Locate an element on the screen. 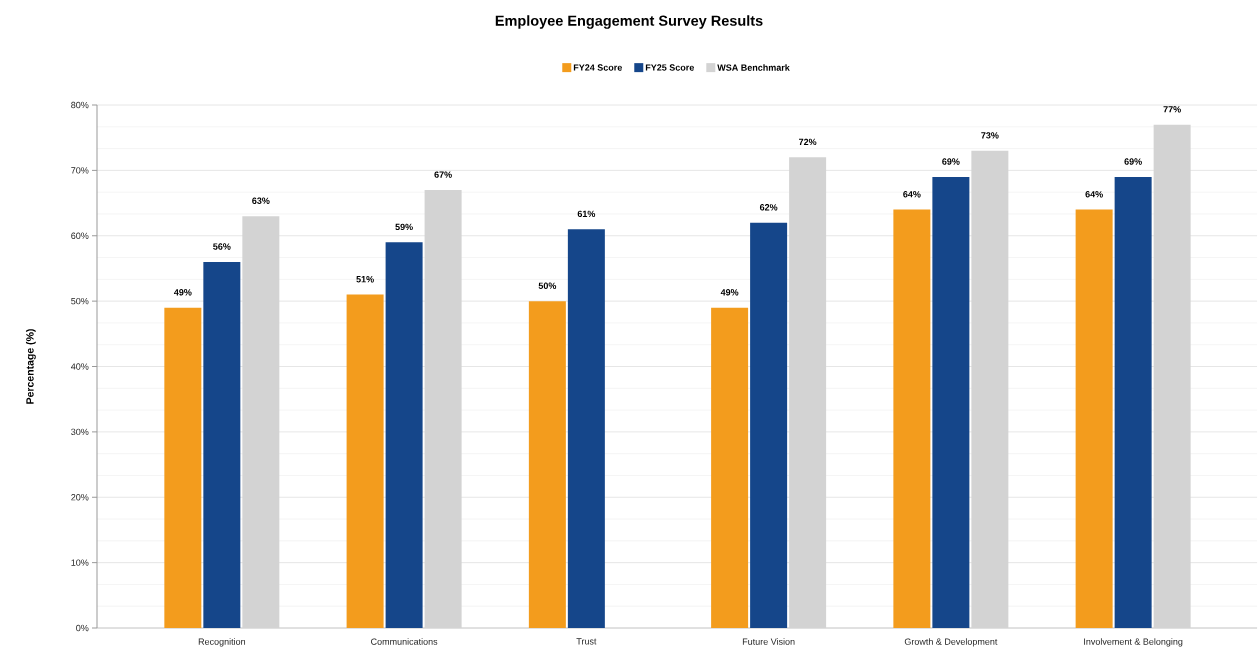 This screenshot has height=652, width=1258. y-tick-label: 30% is located at coordinates (80, 432).